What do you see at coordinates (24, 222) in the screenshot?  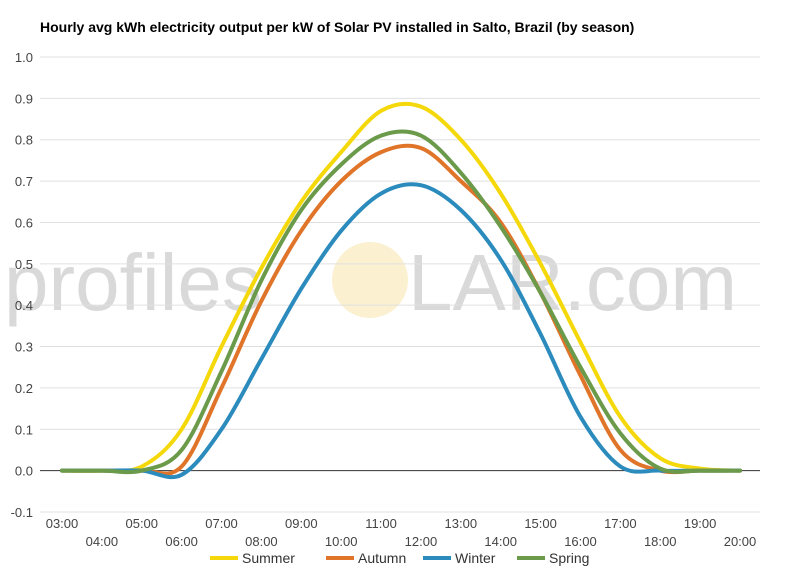 I see `y-tick-label: 0.6` at bounding box center [24, 222].